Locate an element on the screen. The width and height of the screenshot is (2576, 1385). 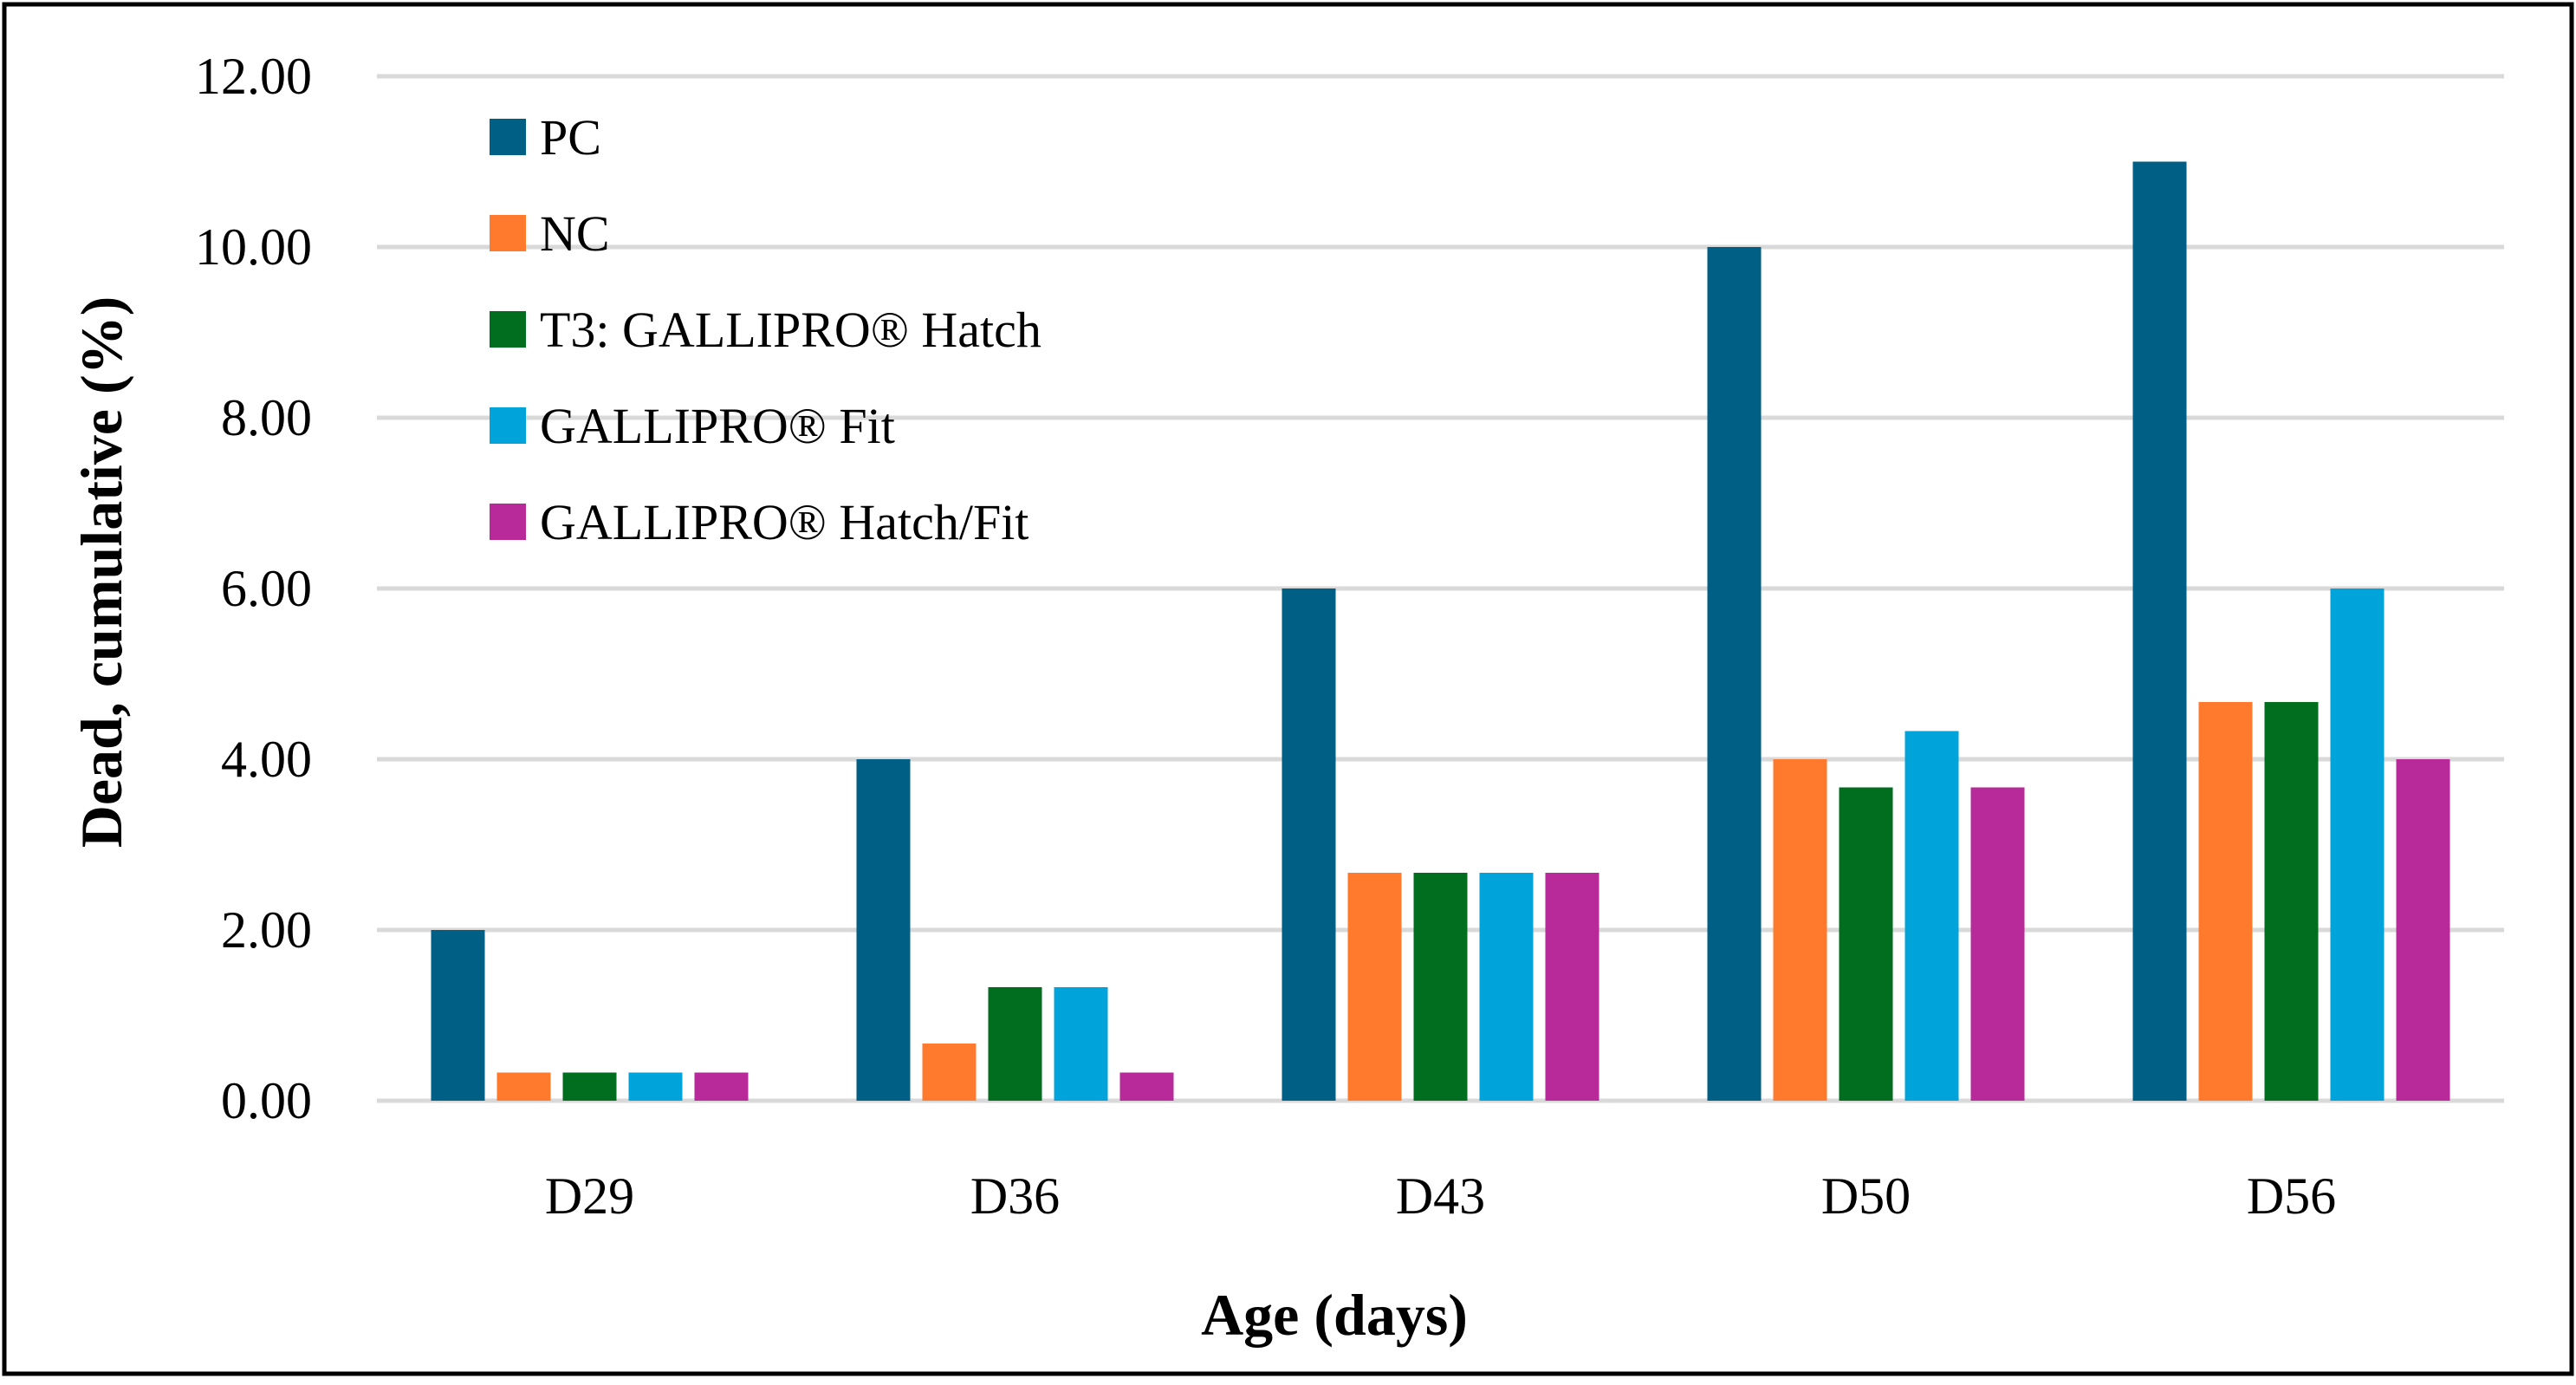
legend-label: GALLIPRO® Fit is located at coordinates (718, 426).